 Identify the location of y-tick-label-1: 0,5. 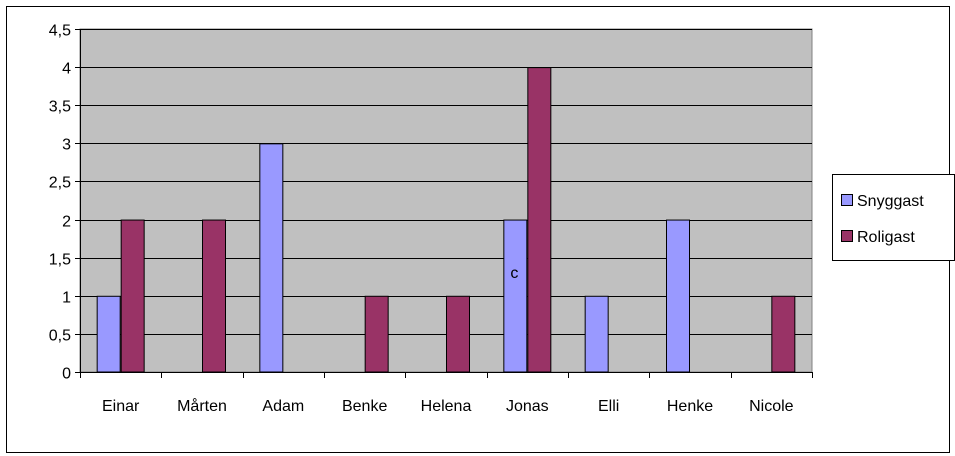
(60, 336).